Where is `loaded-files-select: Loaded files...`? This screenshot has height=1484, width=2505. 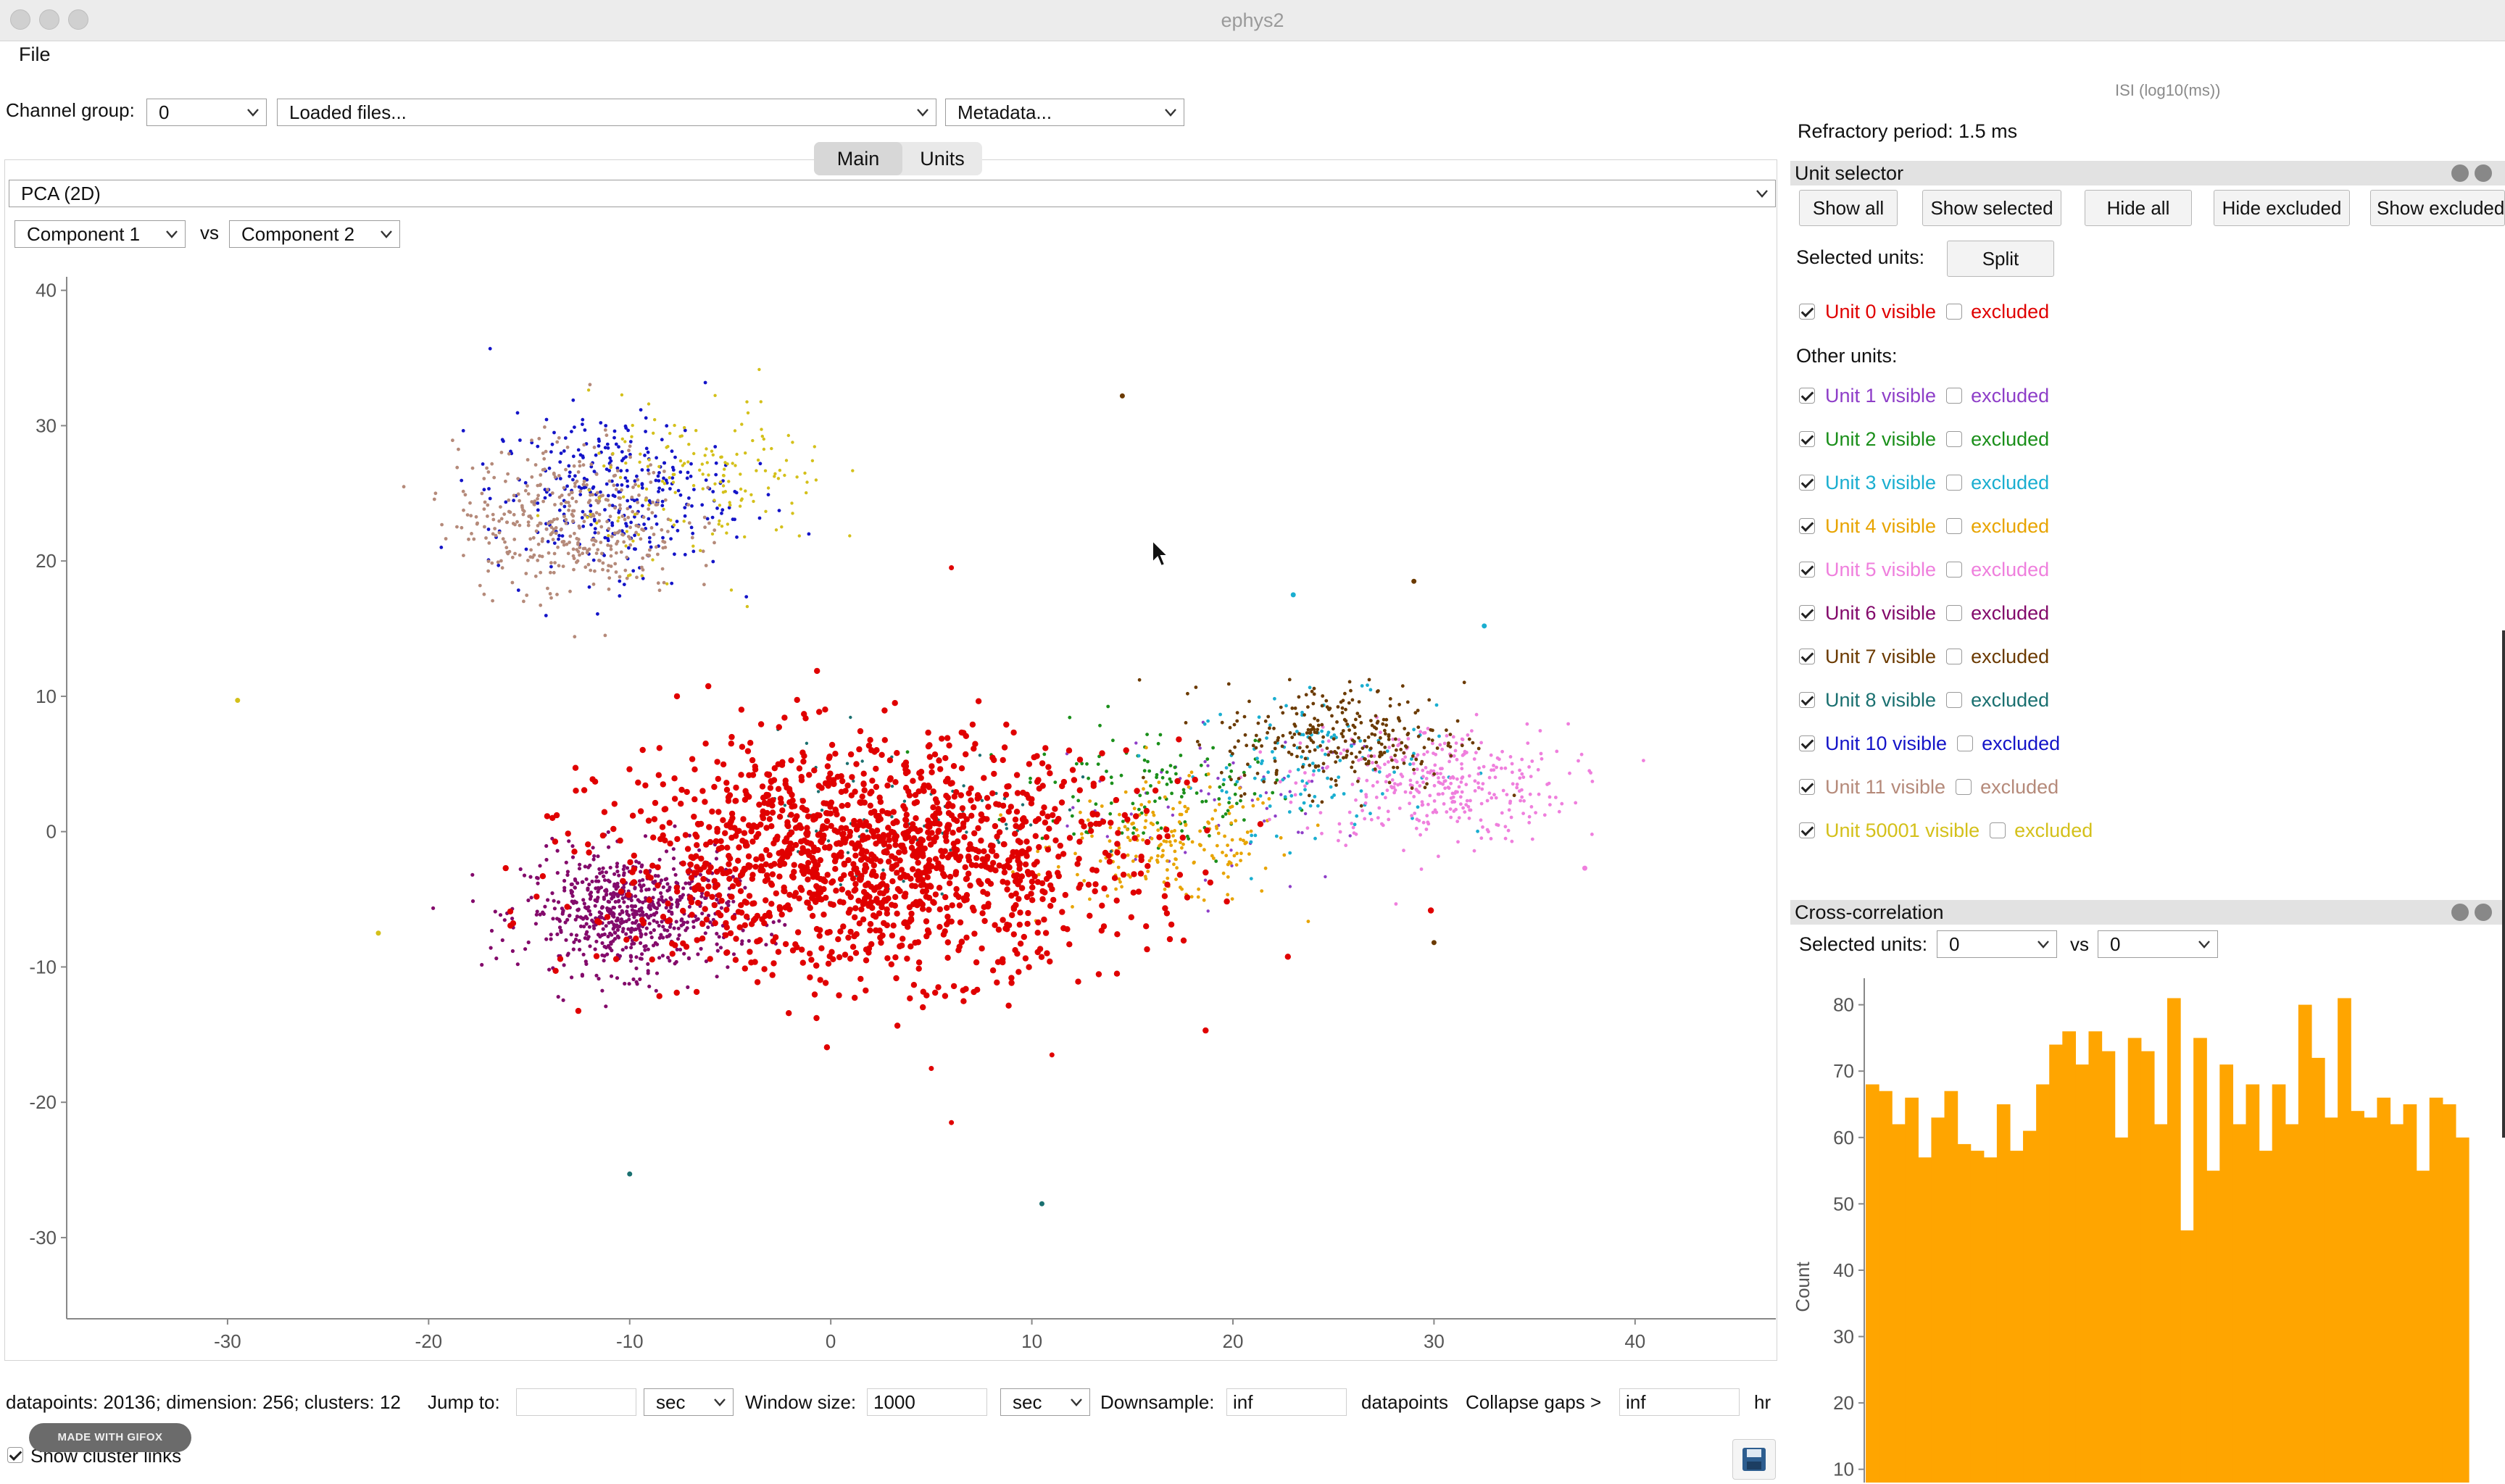
loaded-files-select: Loaded files... is located at coordinates (606, 112).